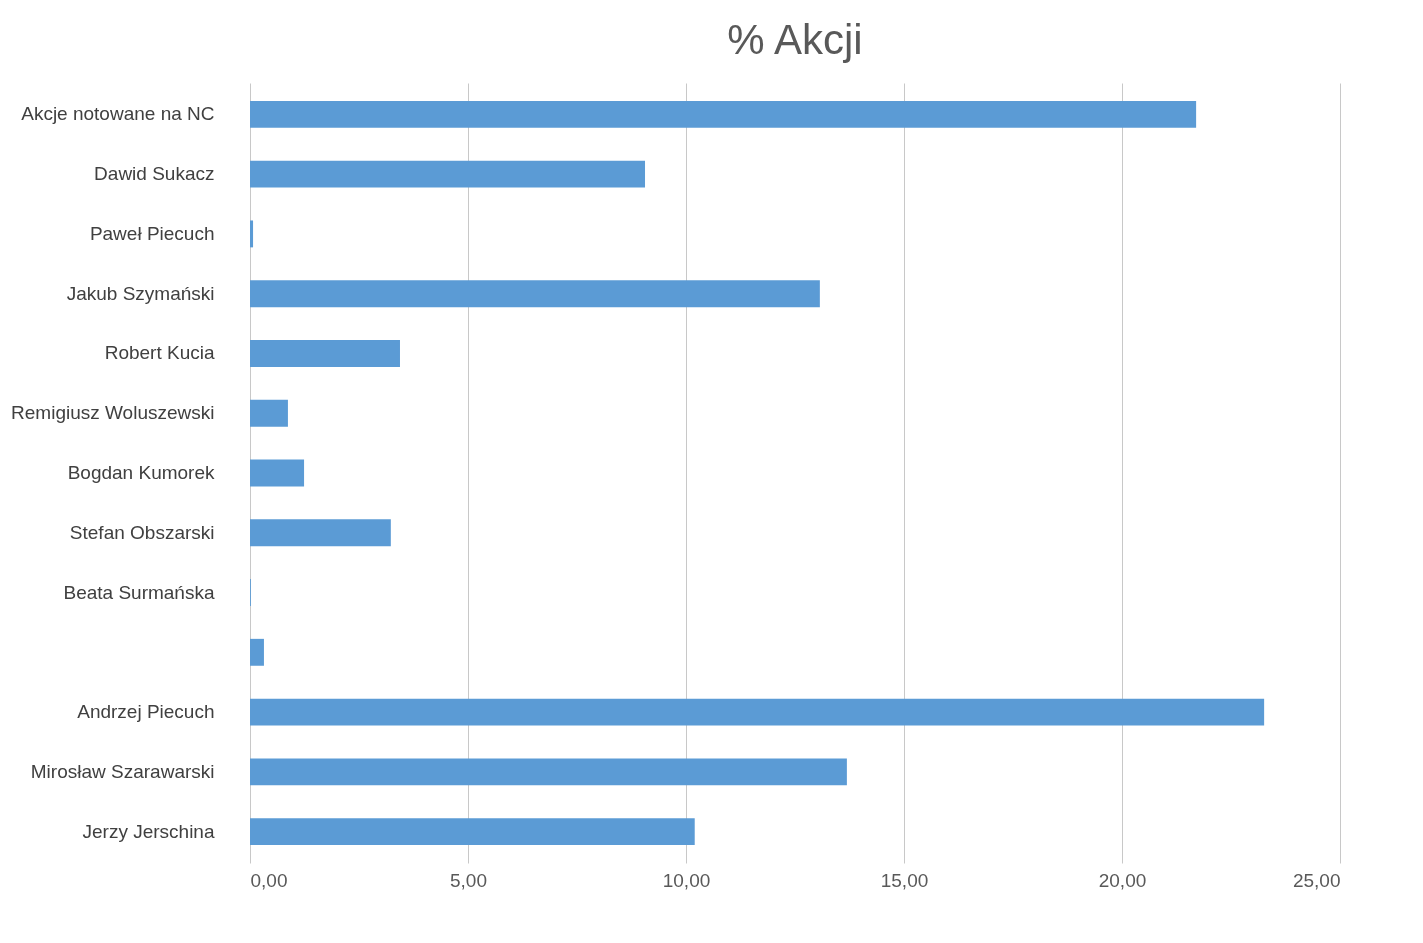  Describe the element at coordinates (118, 114) in the screenshot. I see `y-tick-label: Akcje notowane na NC` at that location.